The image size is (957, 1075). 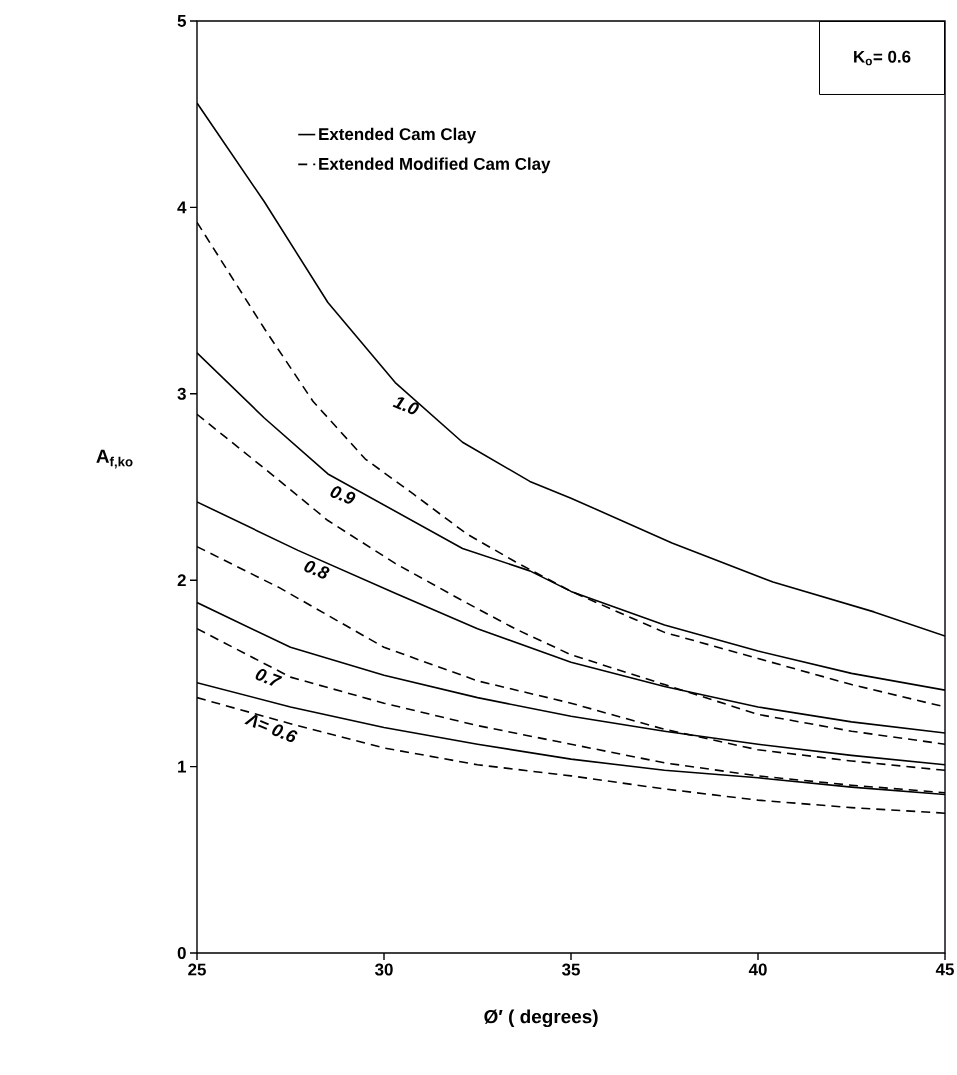 I want to click on y-tick-label: 5, so click(x=182, y=21).